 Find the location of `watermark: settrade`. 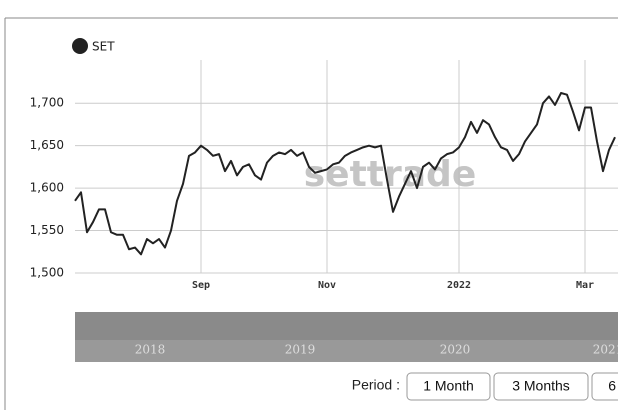

watermark: settrade is located at coordinates (390, 174).